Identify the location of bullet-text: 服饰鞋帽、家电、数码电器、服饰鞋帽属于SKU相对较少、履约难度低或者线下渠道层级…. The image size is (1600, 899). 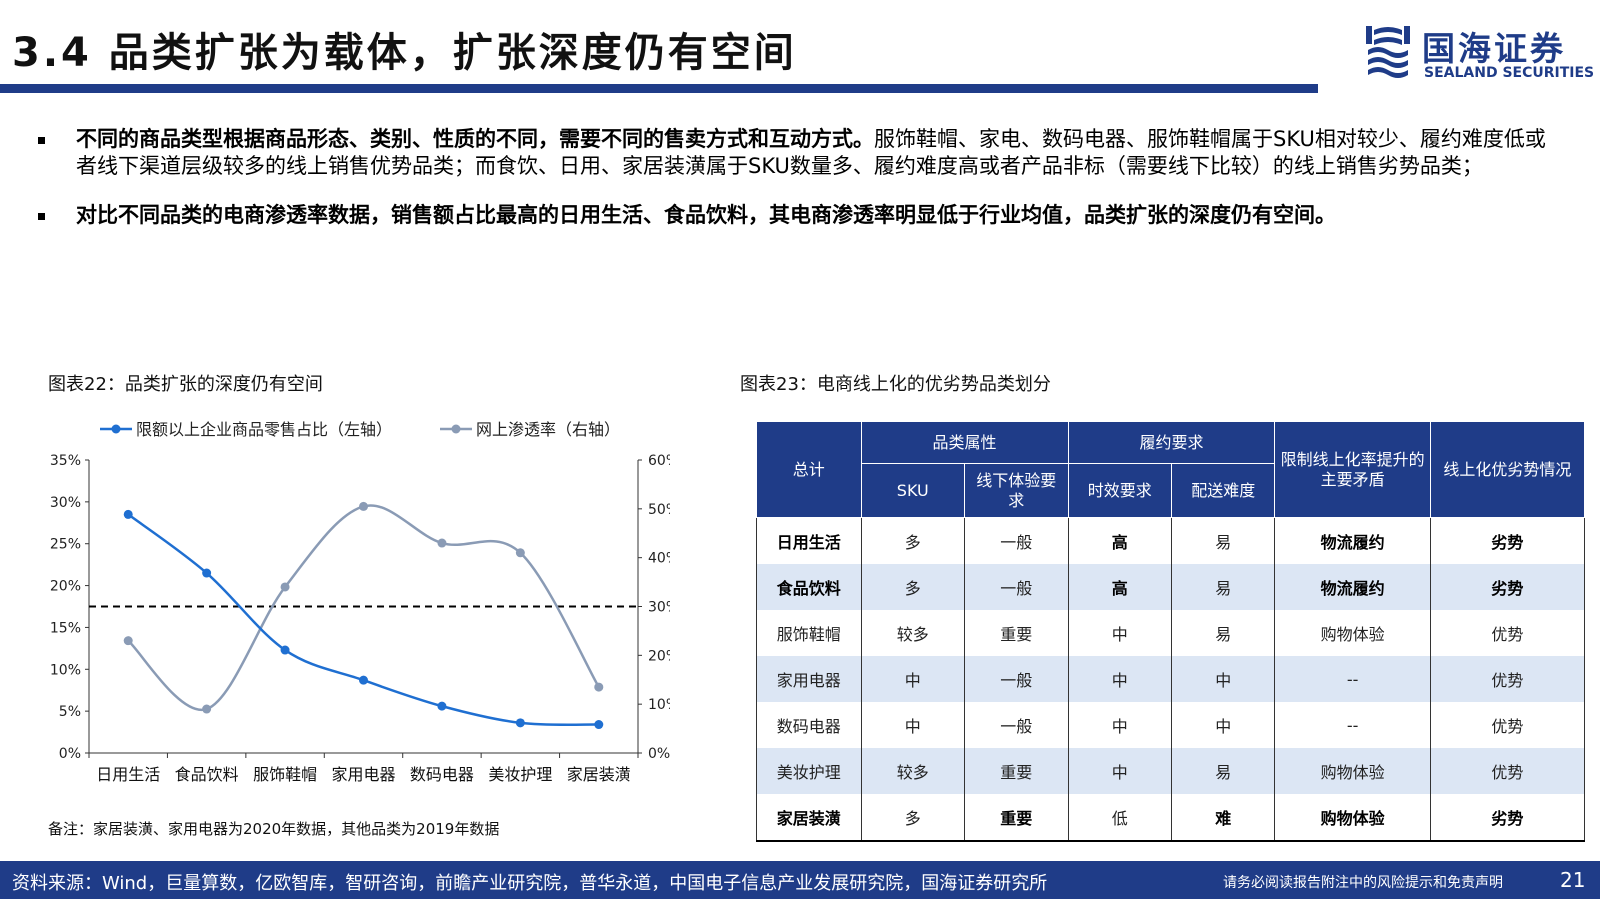
(811, 152).